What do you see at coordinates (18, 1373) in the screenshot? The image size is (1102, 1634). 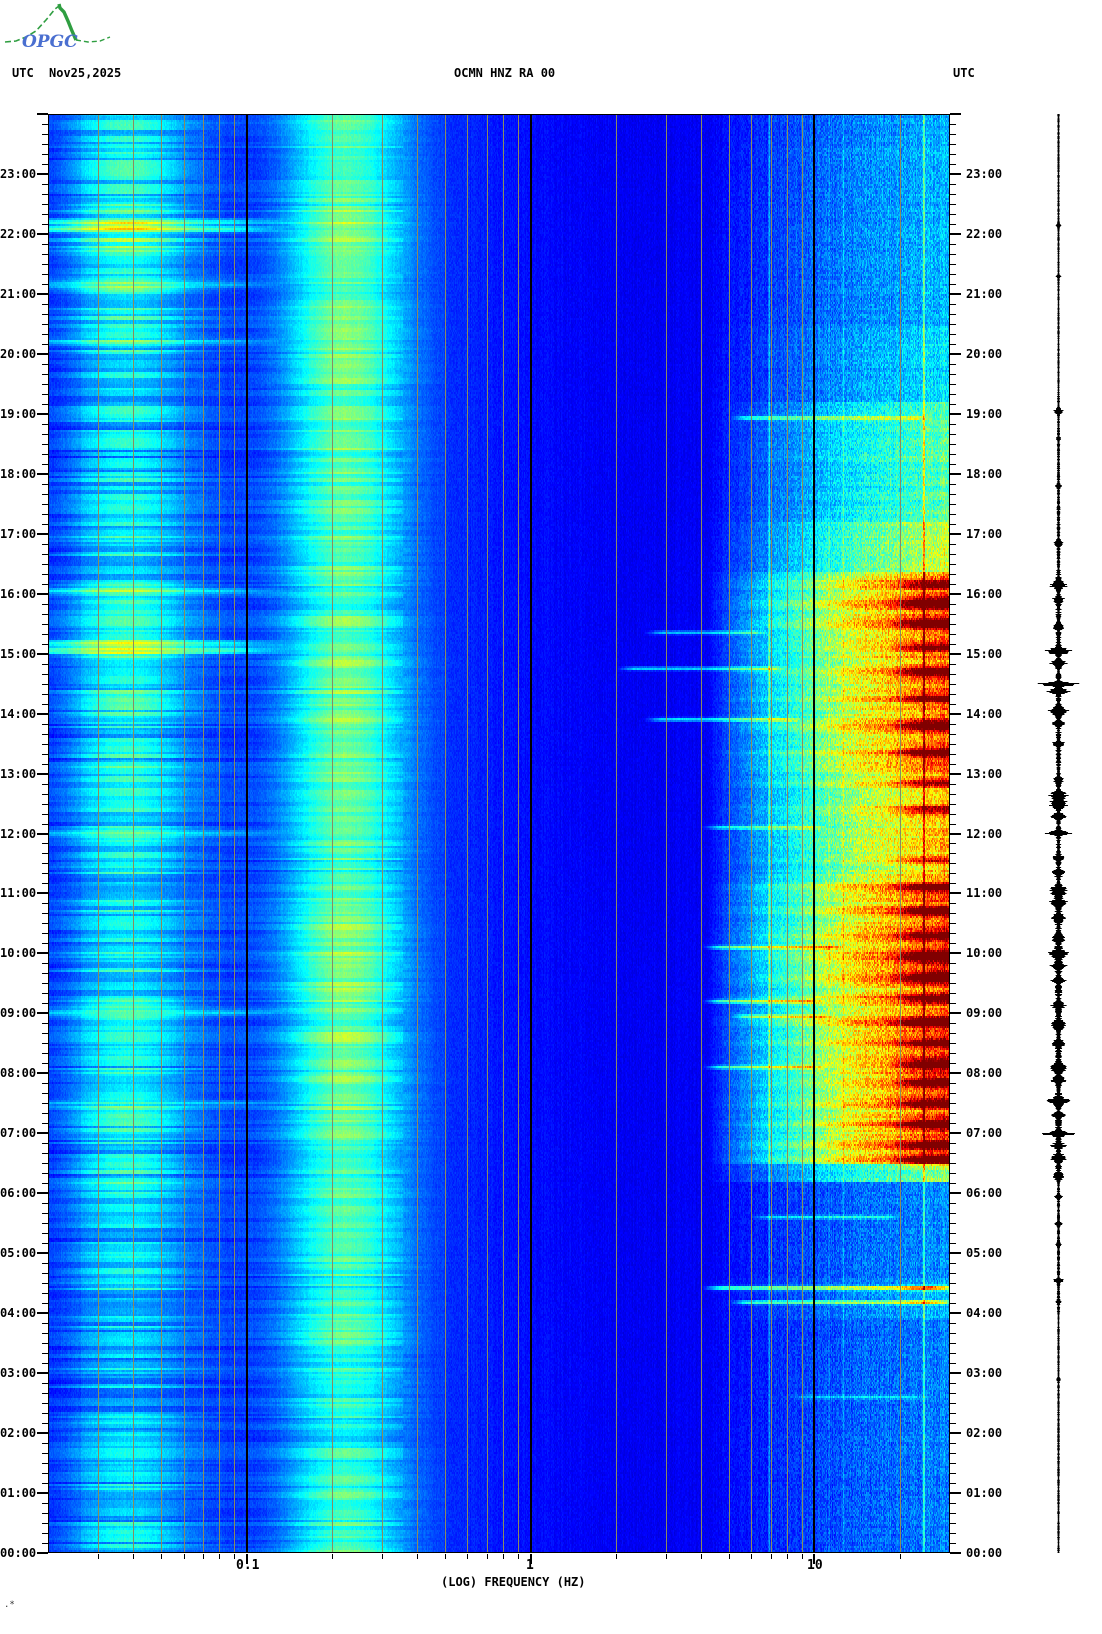 I see `hour-label-left-03:00: 03:00` at bounding box center [18, 1373].